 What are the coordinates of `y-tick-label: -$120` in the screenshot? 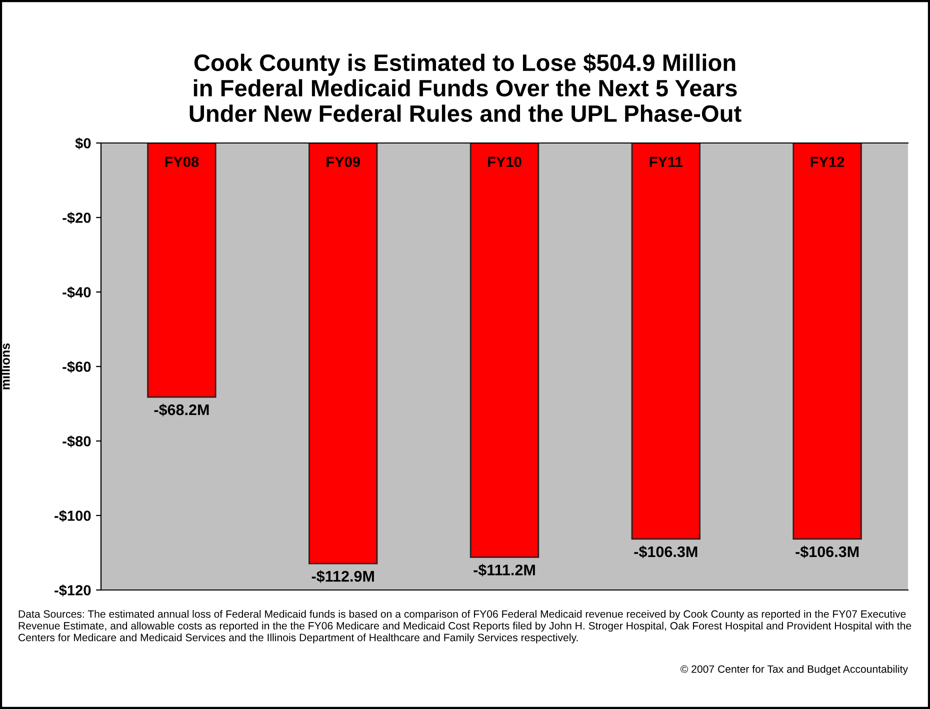 It's located at (72, 590).